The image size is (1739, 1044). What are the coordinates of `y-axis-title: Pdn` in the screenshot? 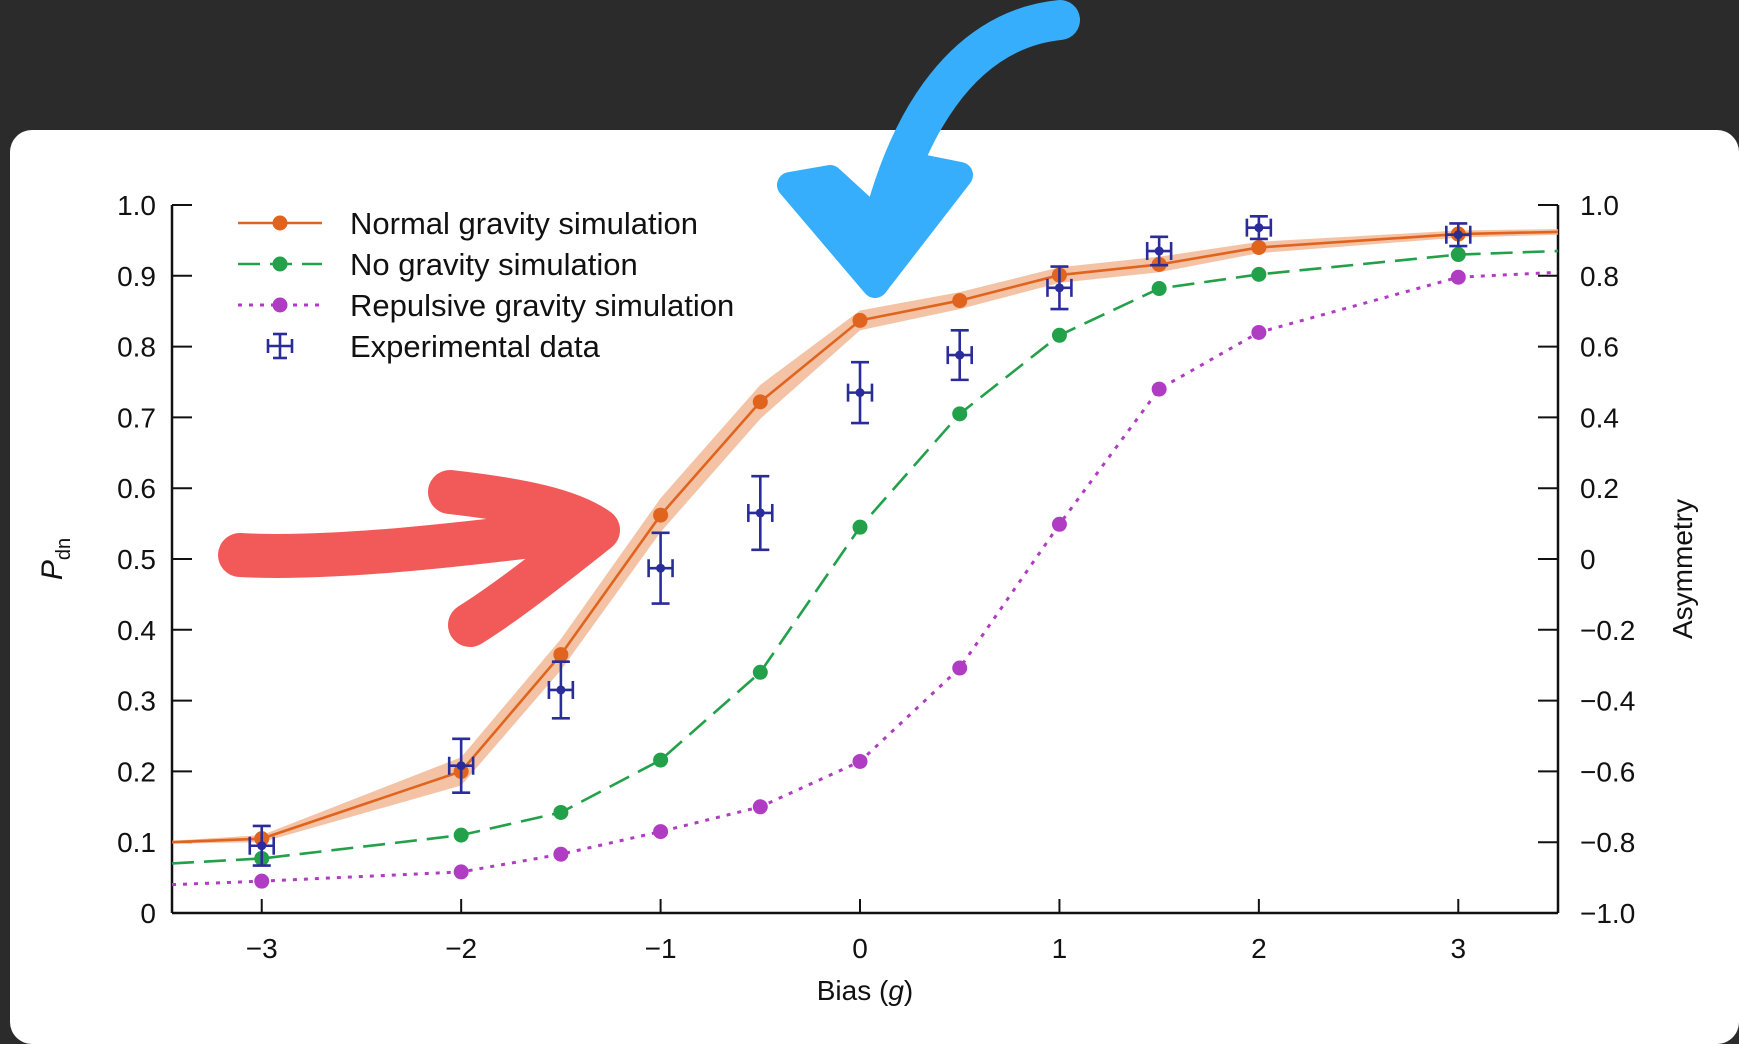 It's located at (55, 559).